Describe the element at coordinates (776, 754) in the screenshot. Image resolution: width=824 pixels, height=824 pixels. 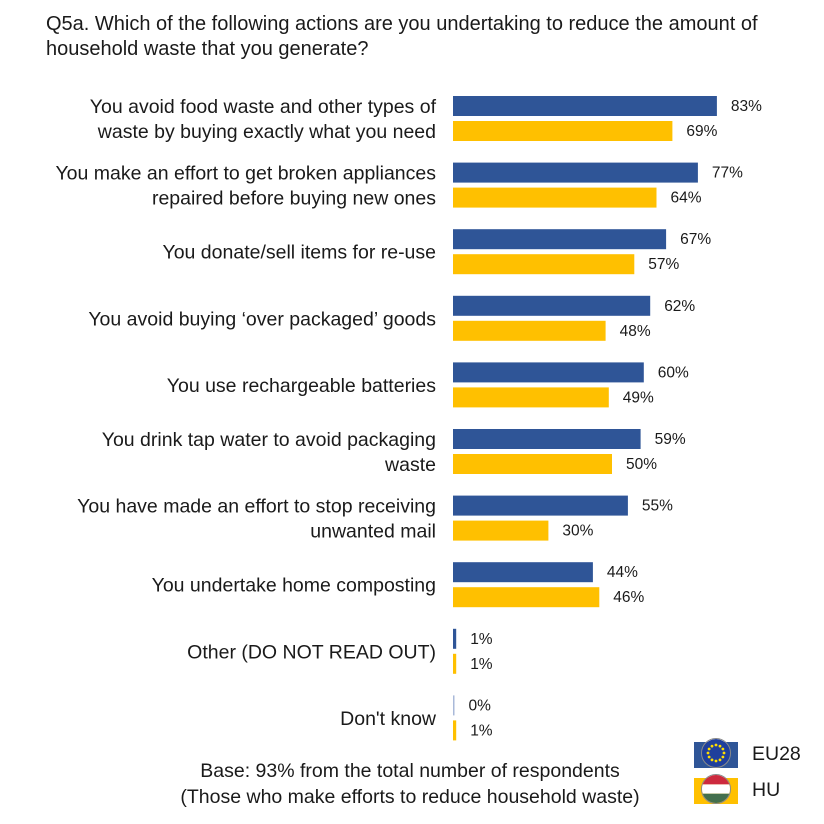
I see `legend-label-eu28: EU28` at that location.